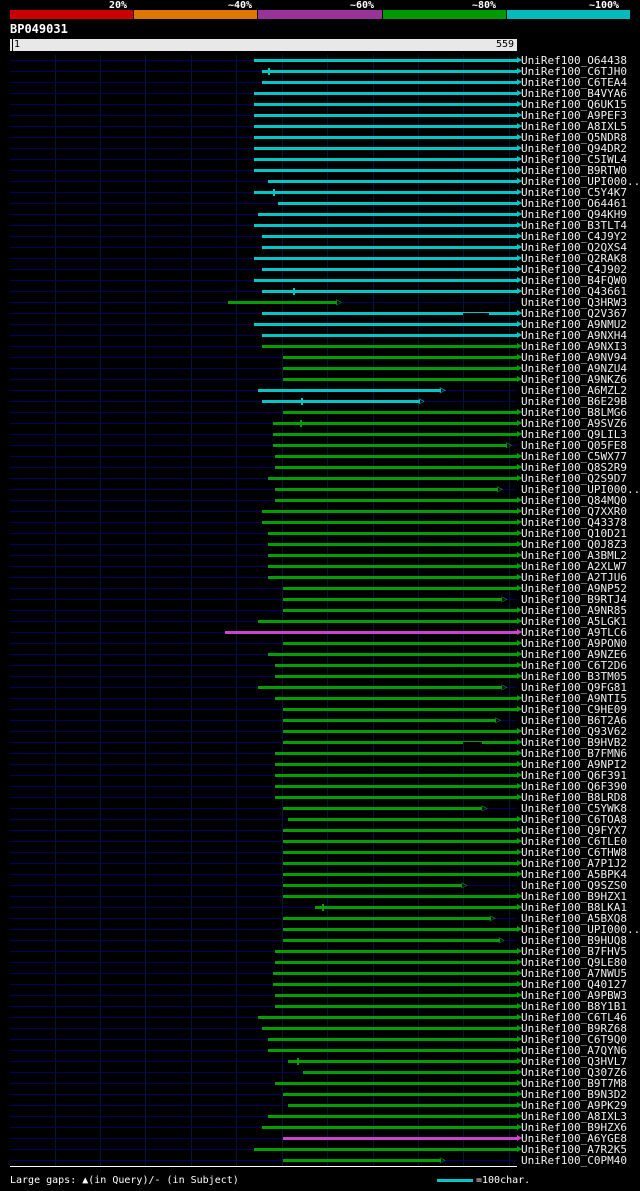 The height and width of the screenshot is (1191, 640). I want to click on hit-accession-link: UniRef100_B6E29B, so click(574, 401).